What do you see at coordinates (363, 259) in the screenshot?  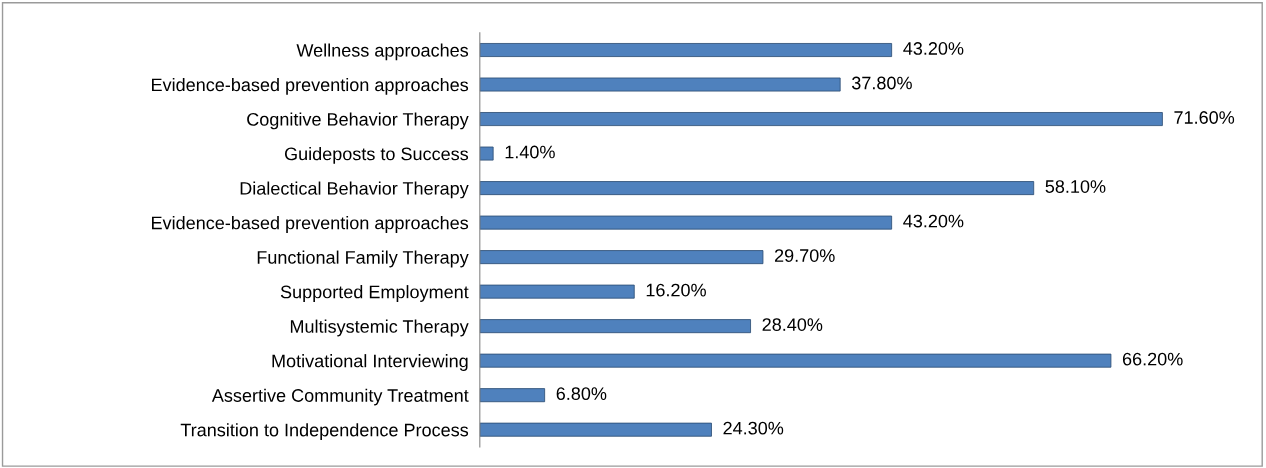 I see `y-tick-label: Functional Family Therapy` at bounding box center [363, 259].